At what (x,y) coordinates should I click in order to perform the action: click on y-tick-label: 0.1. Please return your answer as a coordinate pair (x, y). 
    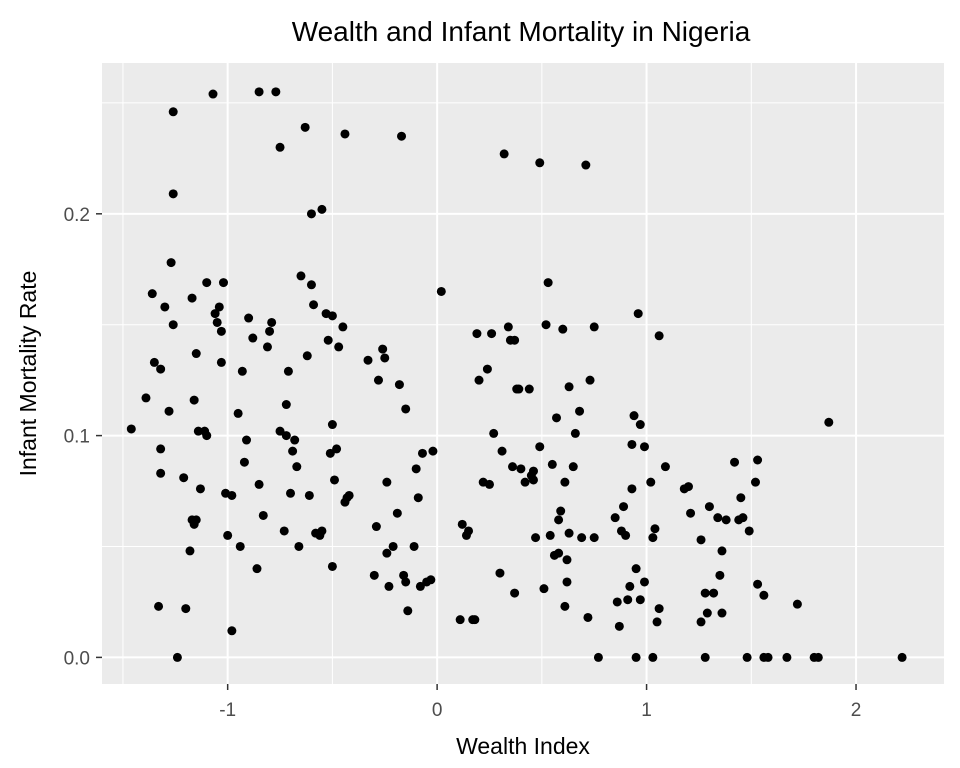
    Looking at the image, I should click on (77, 437).